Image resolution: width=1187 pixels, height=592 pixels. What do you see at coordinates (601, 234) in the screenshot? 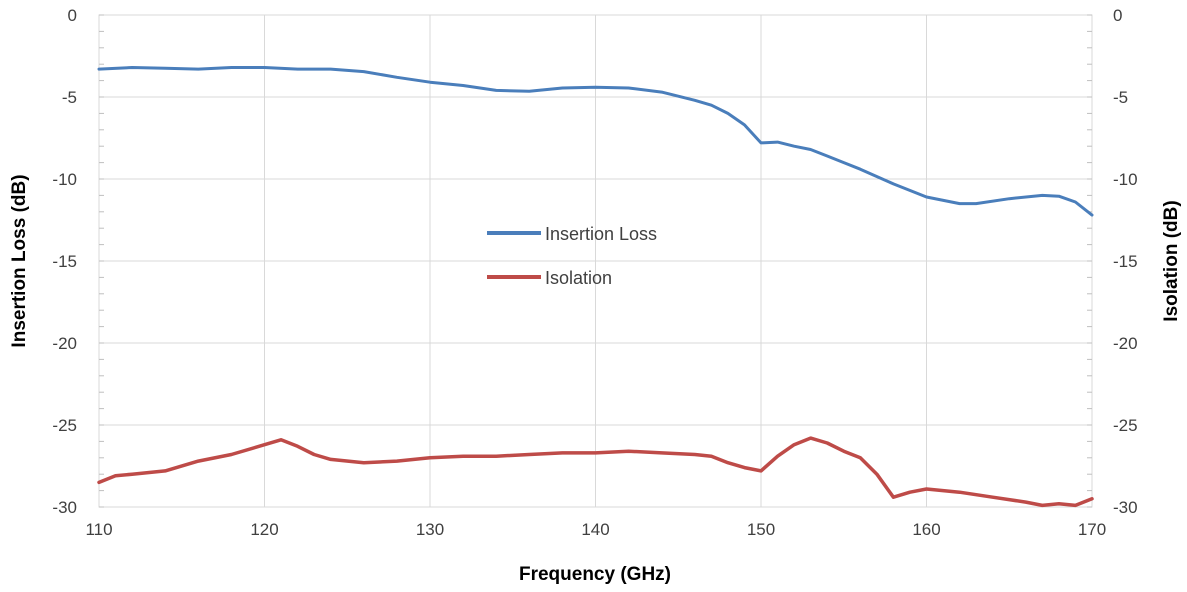
I see `legend-label-insertion-loss: Insertion Loss` at bounding box center [601, 234].